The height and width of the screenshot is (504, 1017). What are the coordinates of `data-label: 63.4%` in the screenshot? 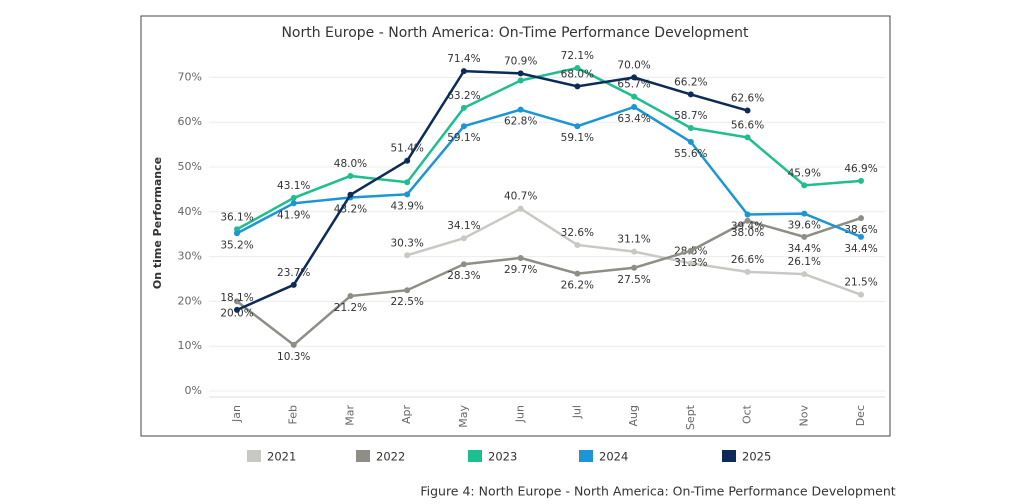 It's located at (633, 119).